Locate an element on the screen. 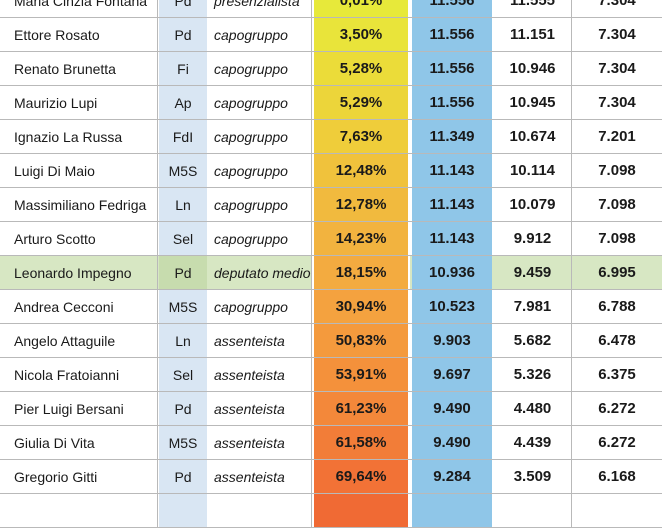 The width and height of the screenshot is (662, 528). absence-percent: 5,28% is located at coordinates (361, 68).